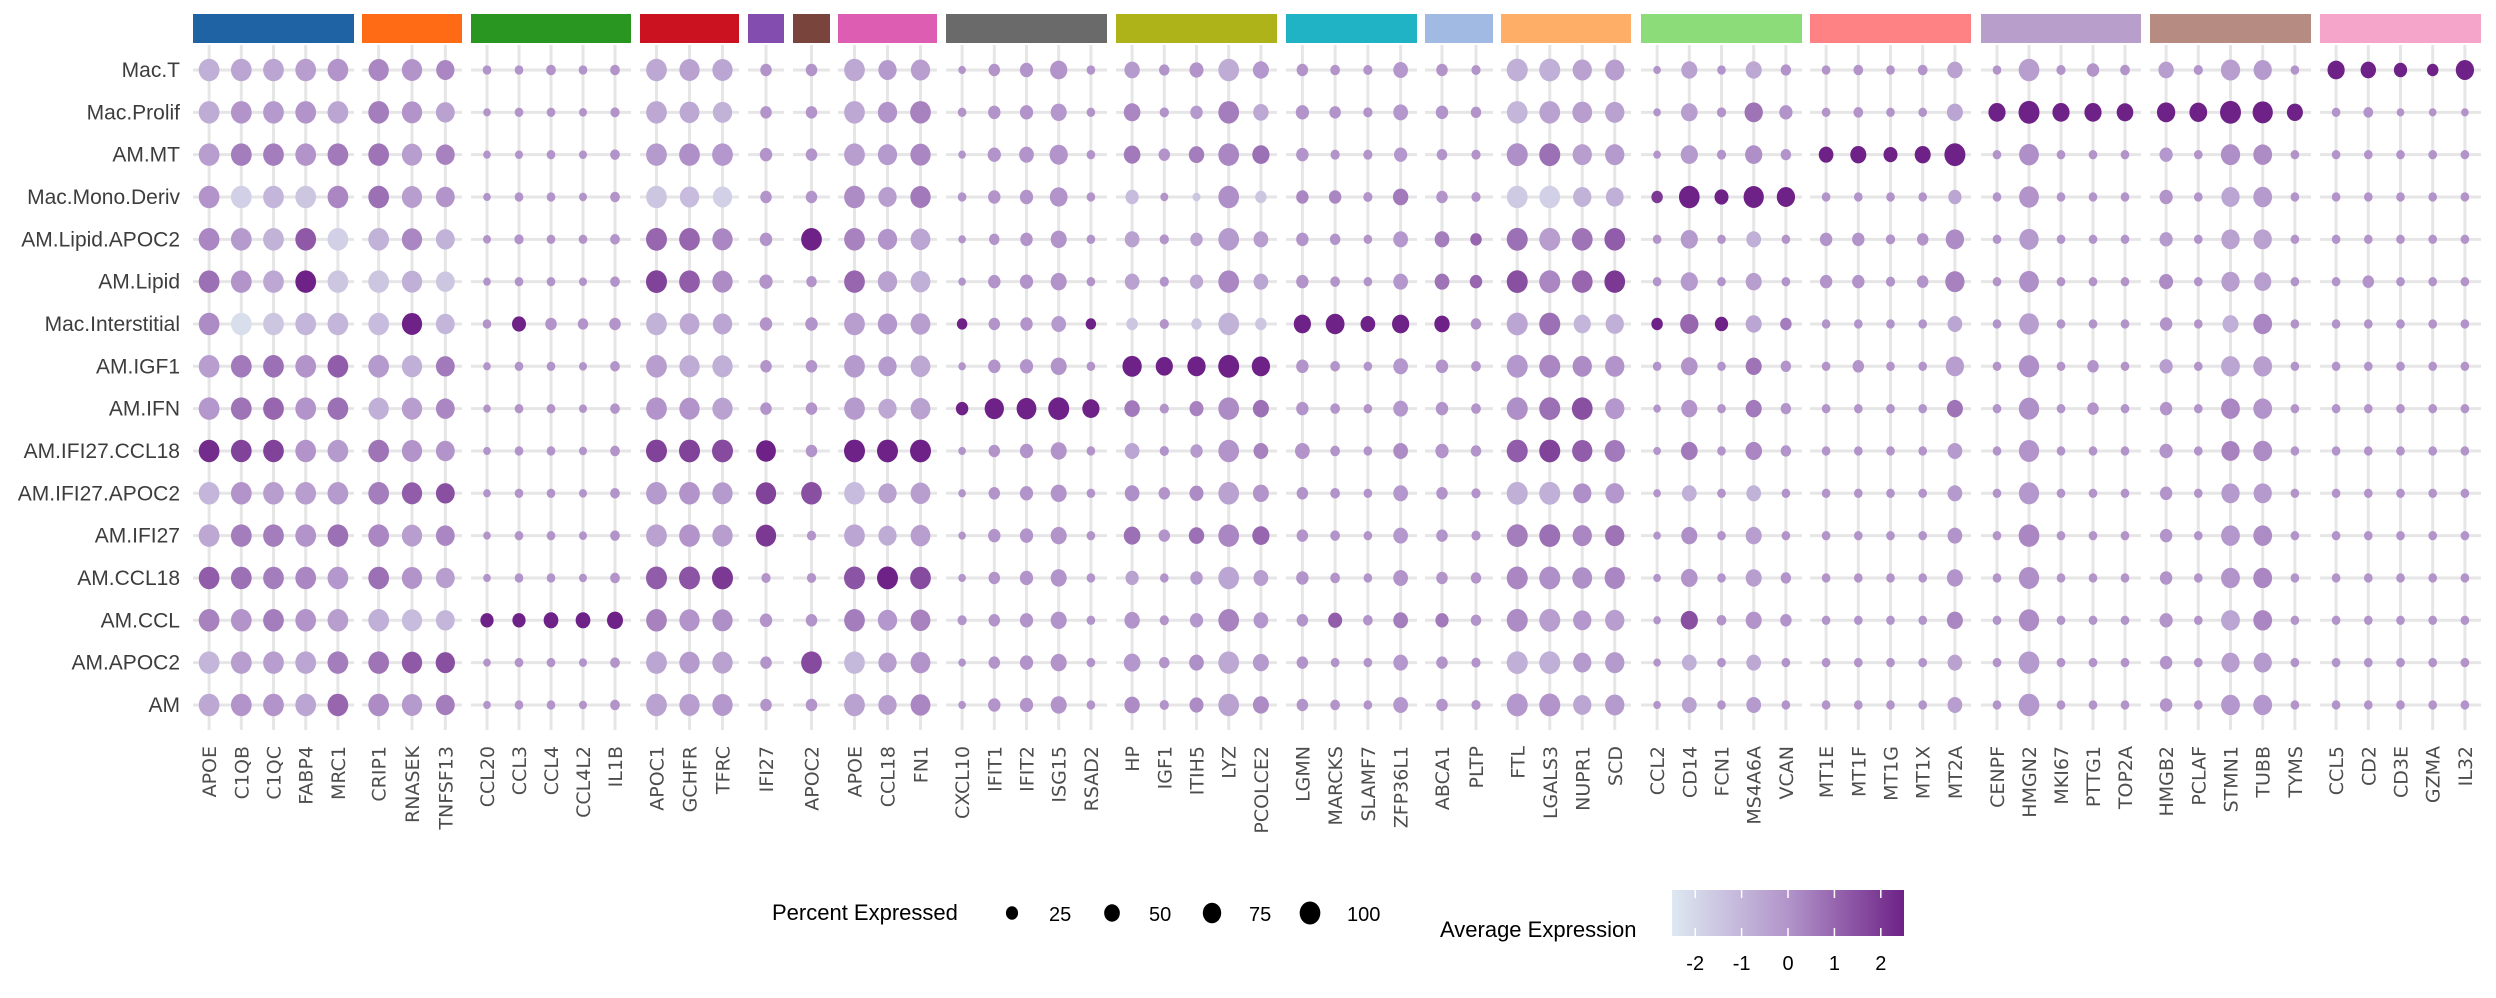 This screenshot has width=2496, height=998. I want to click on x-tick-label: RNASEK, so click(413, 783).